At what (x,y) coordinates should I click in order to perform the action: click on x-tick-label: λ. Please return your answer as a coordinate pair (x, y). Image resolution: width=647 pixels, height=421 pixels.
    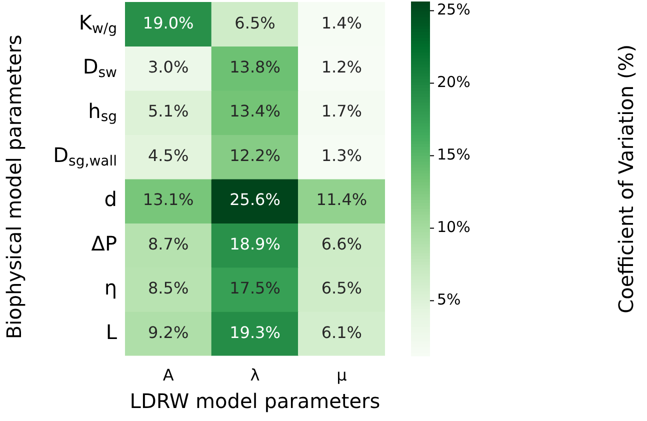
    Looking at the image, I should click on (255, 375).